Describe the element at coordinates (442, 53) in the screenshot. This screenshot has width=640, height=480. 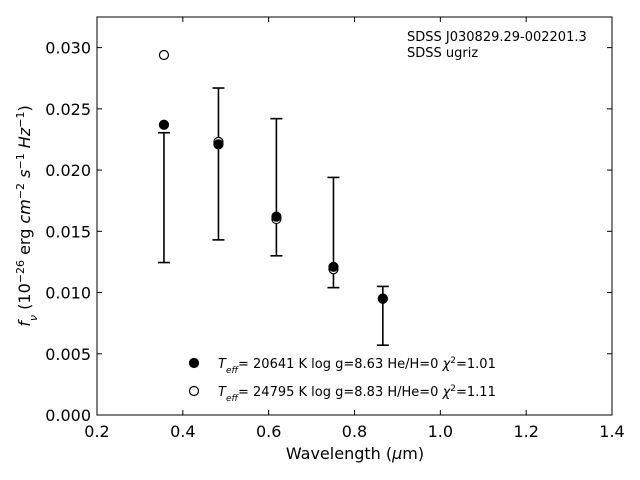
I see `annotation-filters: SDSS ugriz` at that location.